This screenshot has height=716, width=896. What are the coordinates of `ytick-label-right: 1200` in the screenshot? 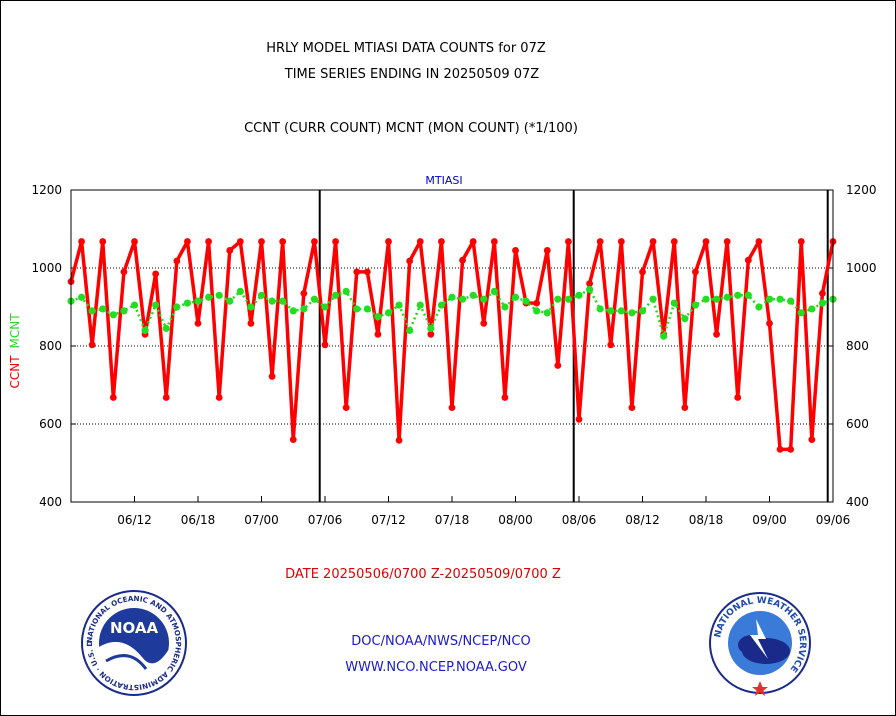 It's located at (861, 190).